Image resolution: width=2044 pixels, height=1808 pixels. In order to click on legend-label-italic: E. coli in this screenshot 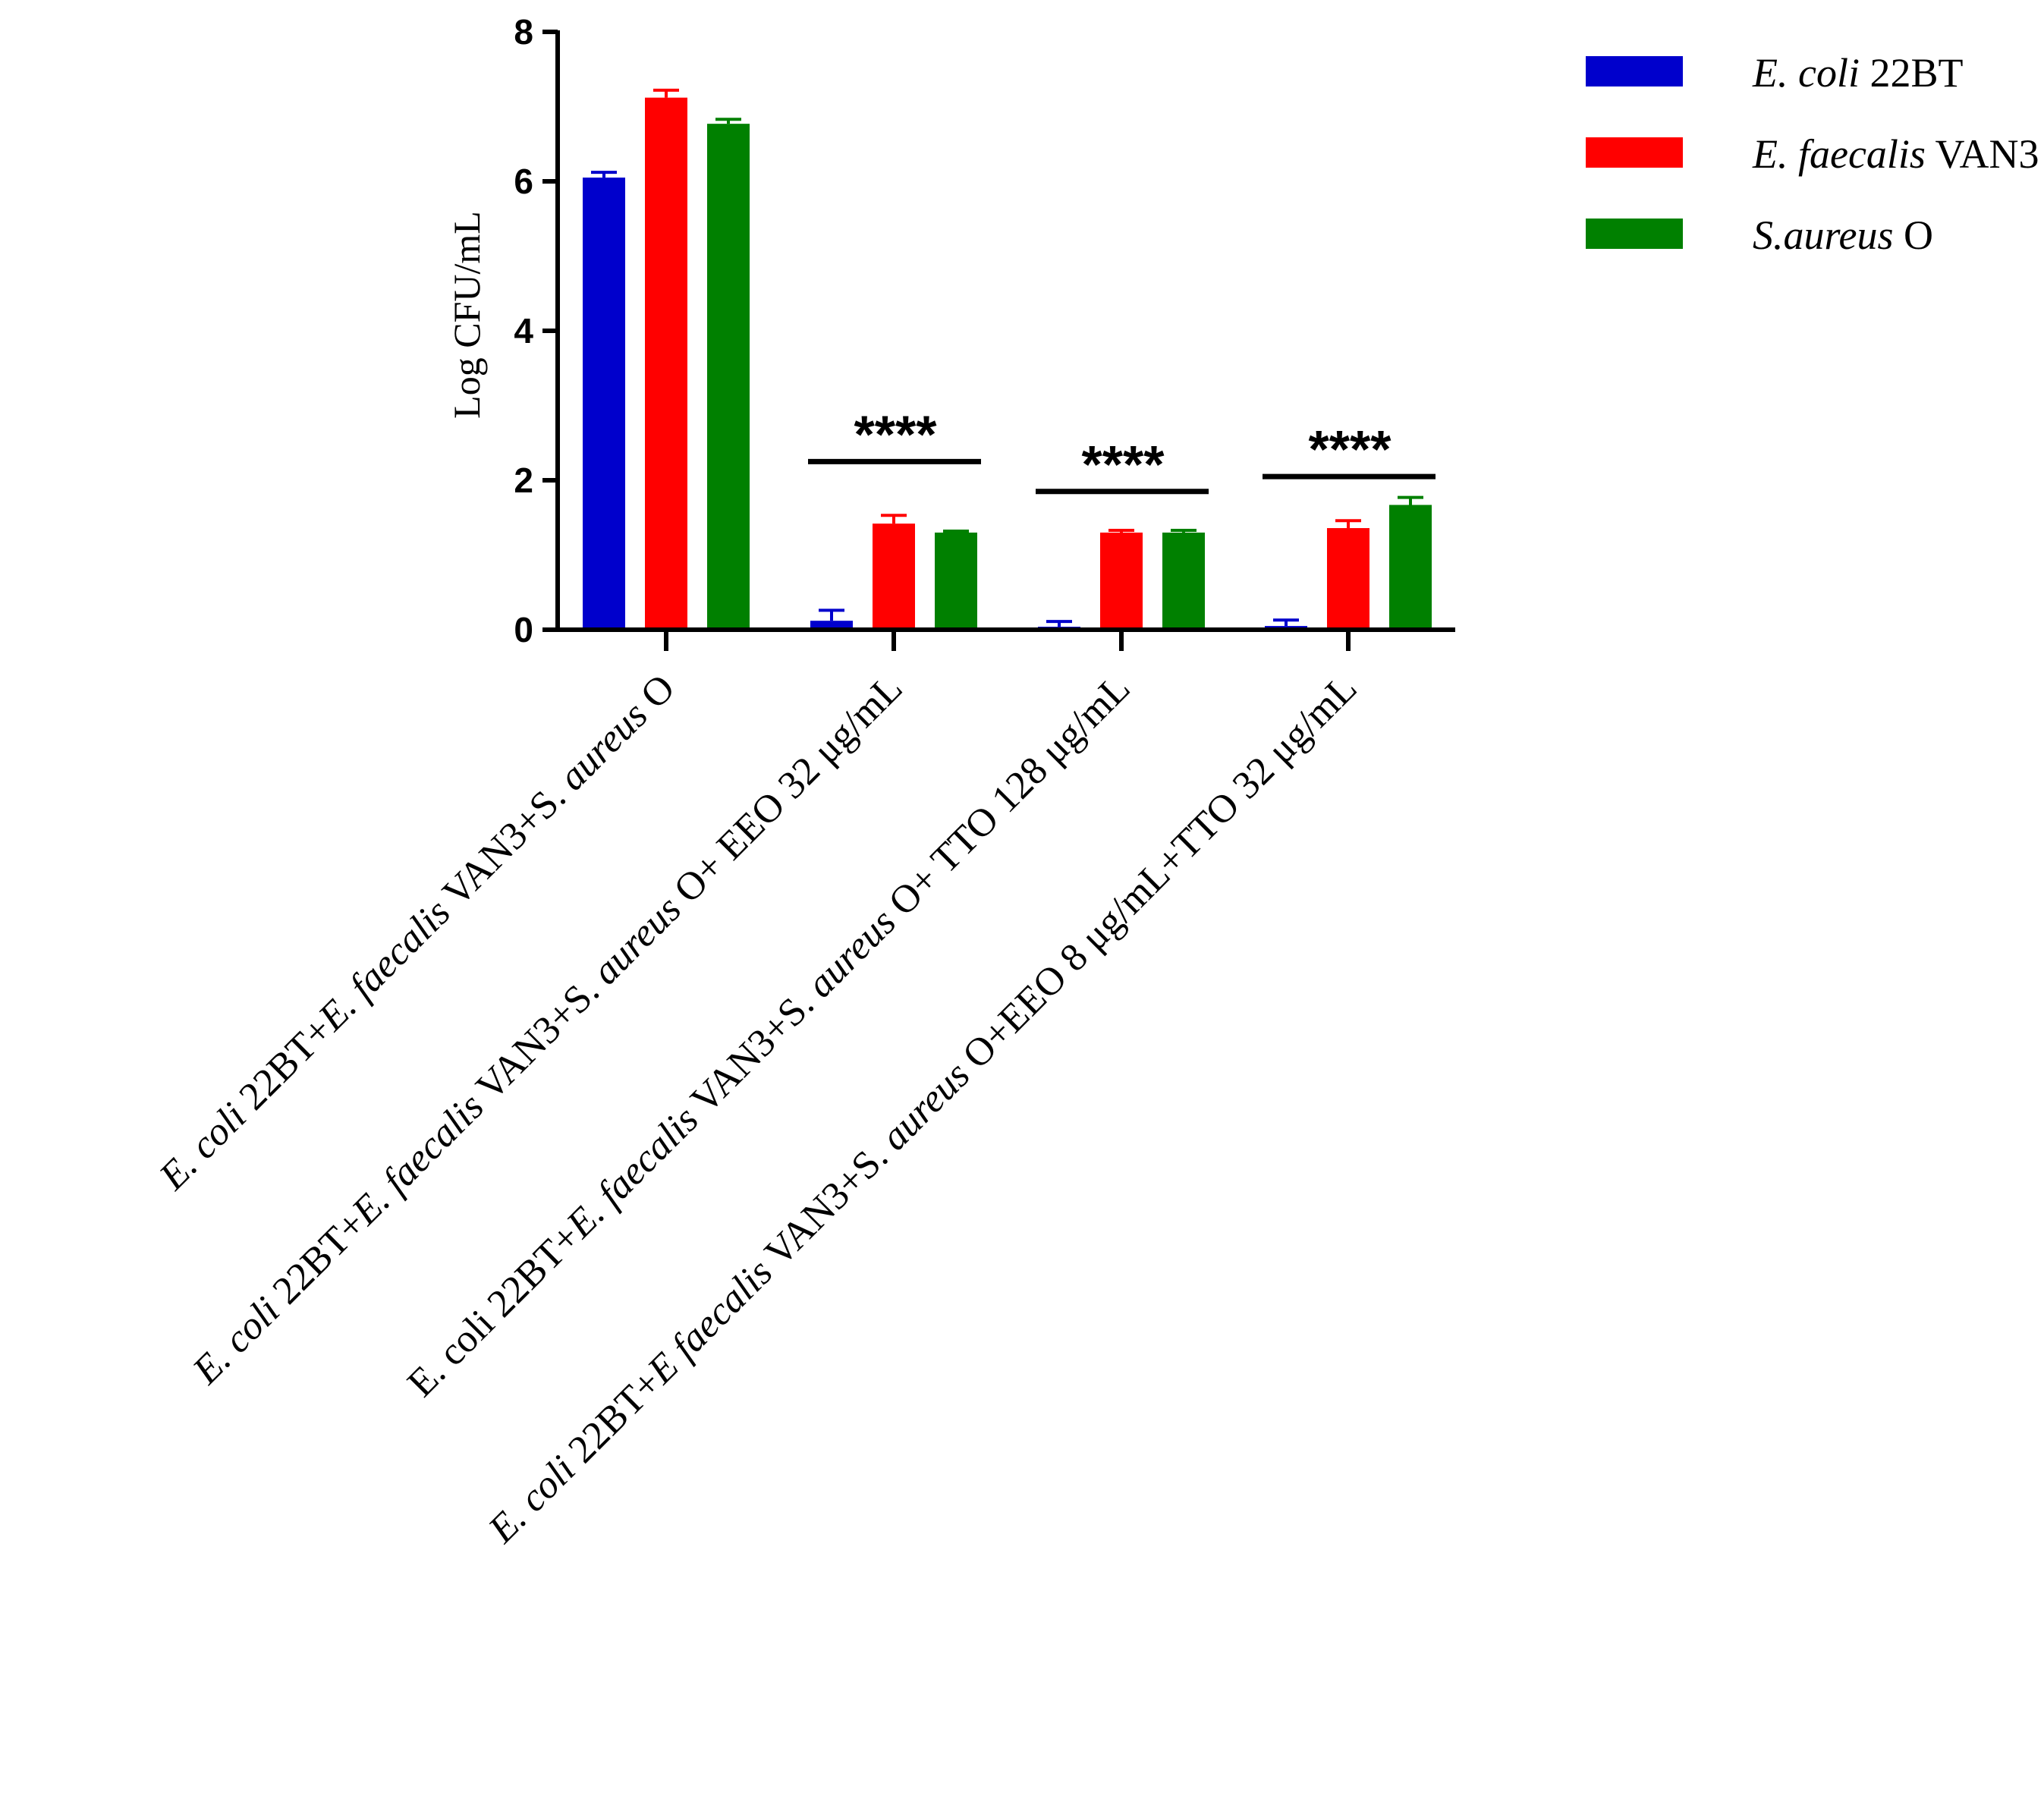, I will do `click(1806, 73)`.